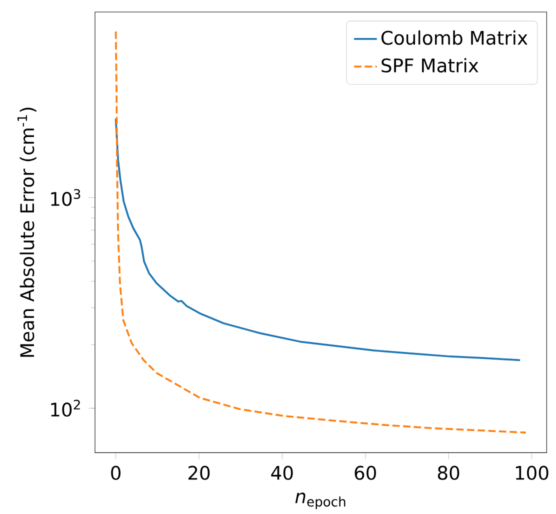  I want to click on x-tick-label: 20, so click(199, 473).